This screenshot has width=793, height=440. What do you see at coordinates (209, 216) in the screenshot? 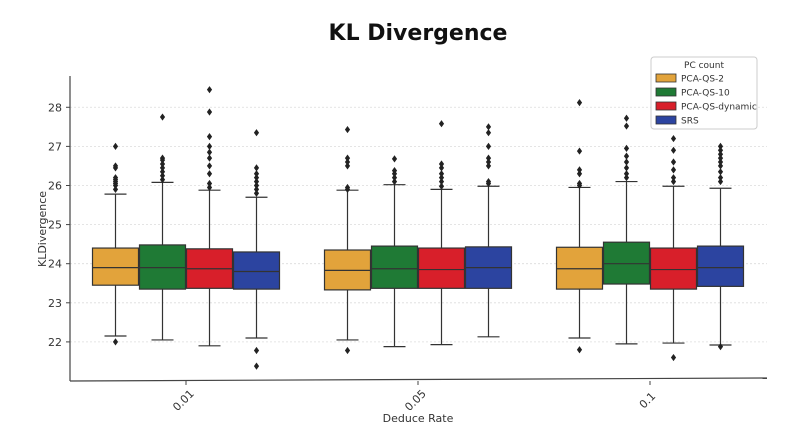
I see `box-pca-qs-dynamic-0.01` at bounding box center [209, 216].